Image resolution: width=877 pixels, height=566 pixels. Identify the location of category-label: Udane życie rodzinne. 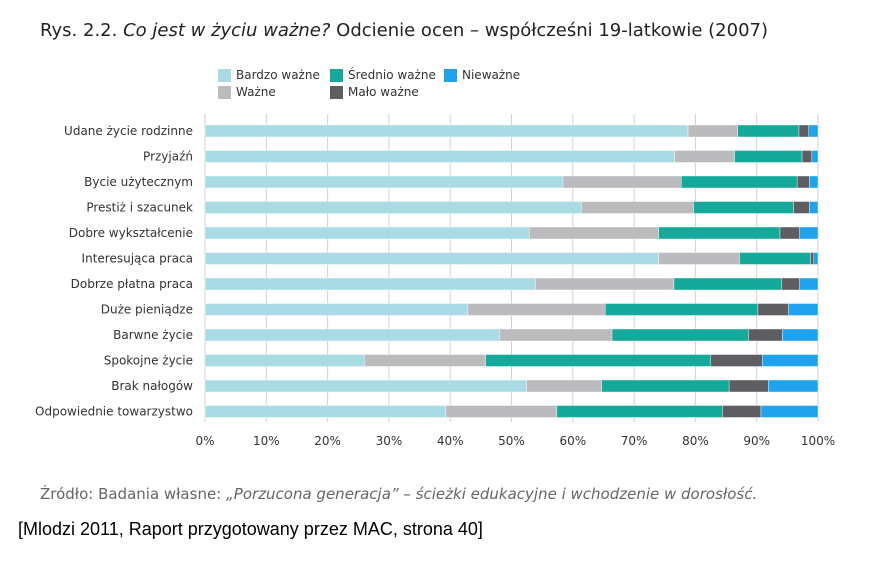
(128, 131).